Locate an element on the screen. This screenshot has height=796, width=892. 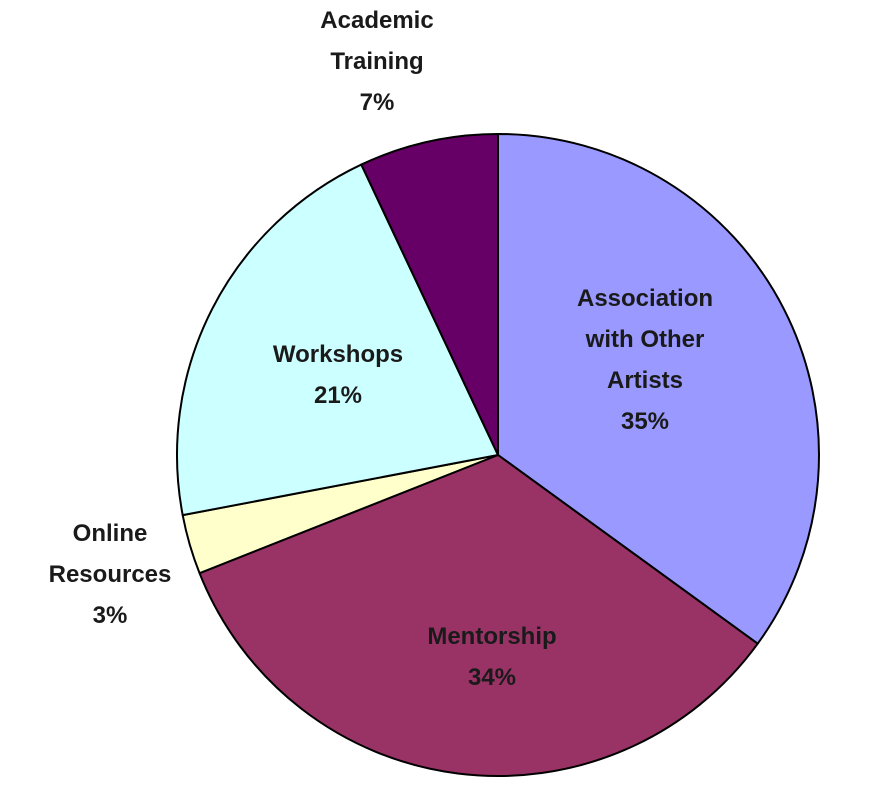
label-line: Association is located at coordinates (645, 298).